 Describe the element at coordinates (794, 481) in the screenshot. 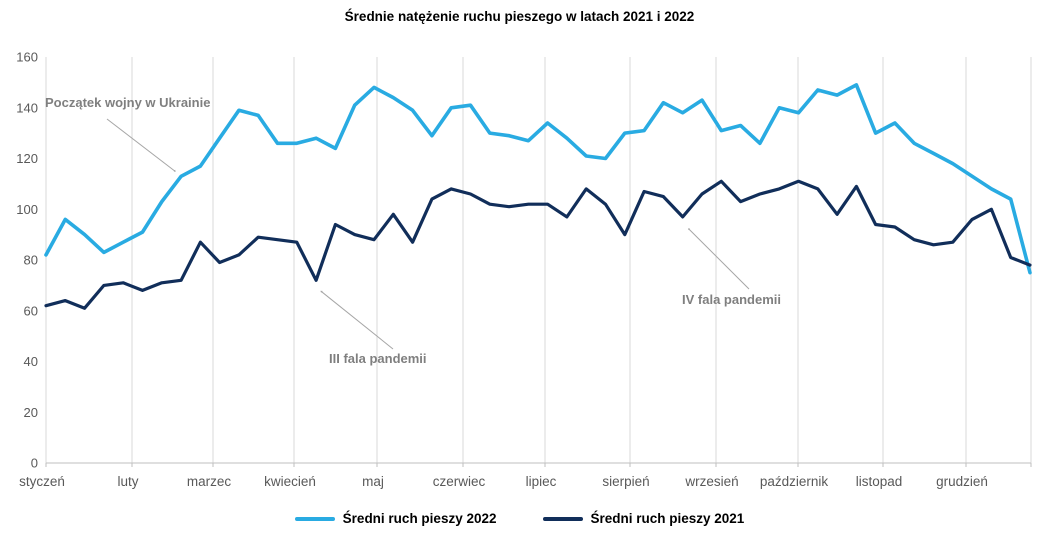

I see `svg-text: październik` at that location.